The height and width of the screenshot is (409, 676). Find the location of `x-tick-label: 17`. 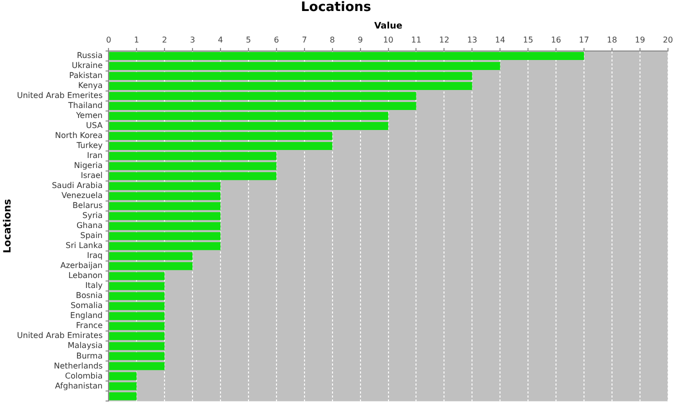

x-tick-label: 17 is located at coordinates (584, 39).